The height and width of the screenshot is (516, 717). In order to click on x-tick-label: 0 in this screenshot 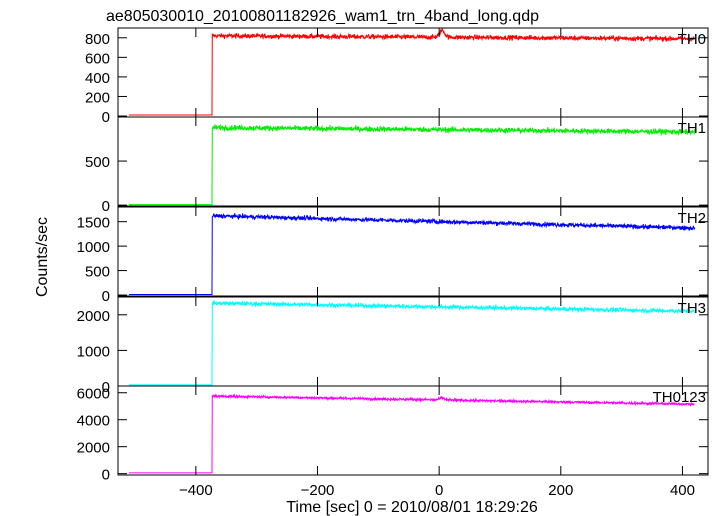, I will do `click(439, 490)`.